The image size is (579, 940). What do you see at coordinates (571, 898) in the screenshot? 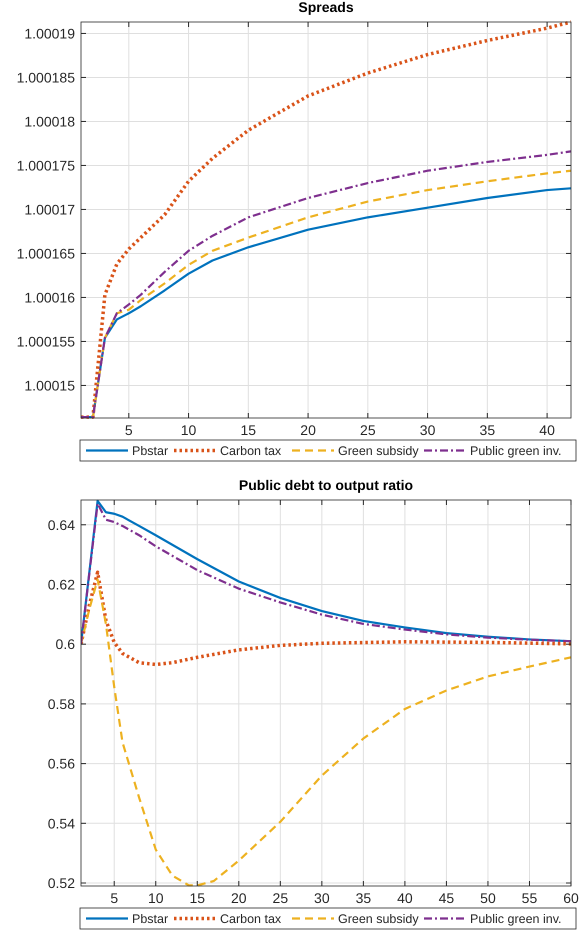
I see `x-tick-label: 60` at bounding box center [571, 898].